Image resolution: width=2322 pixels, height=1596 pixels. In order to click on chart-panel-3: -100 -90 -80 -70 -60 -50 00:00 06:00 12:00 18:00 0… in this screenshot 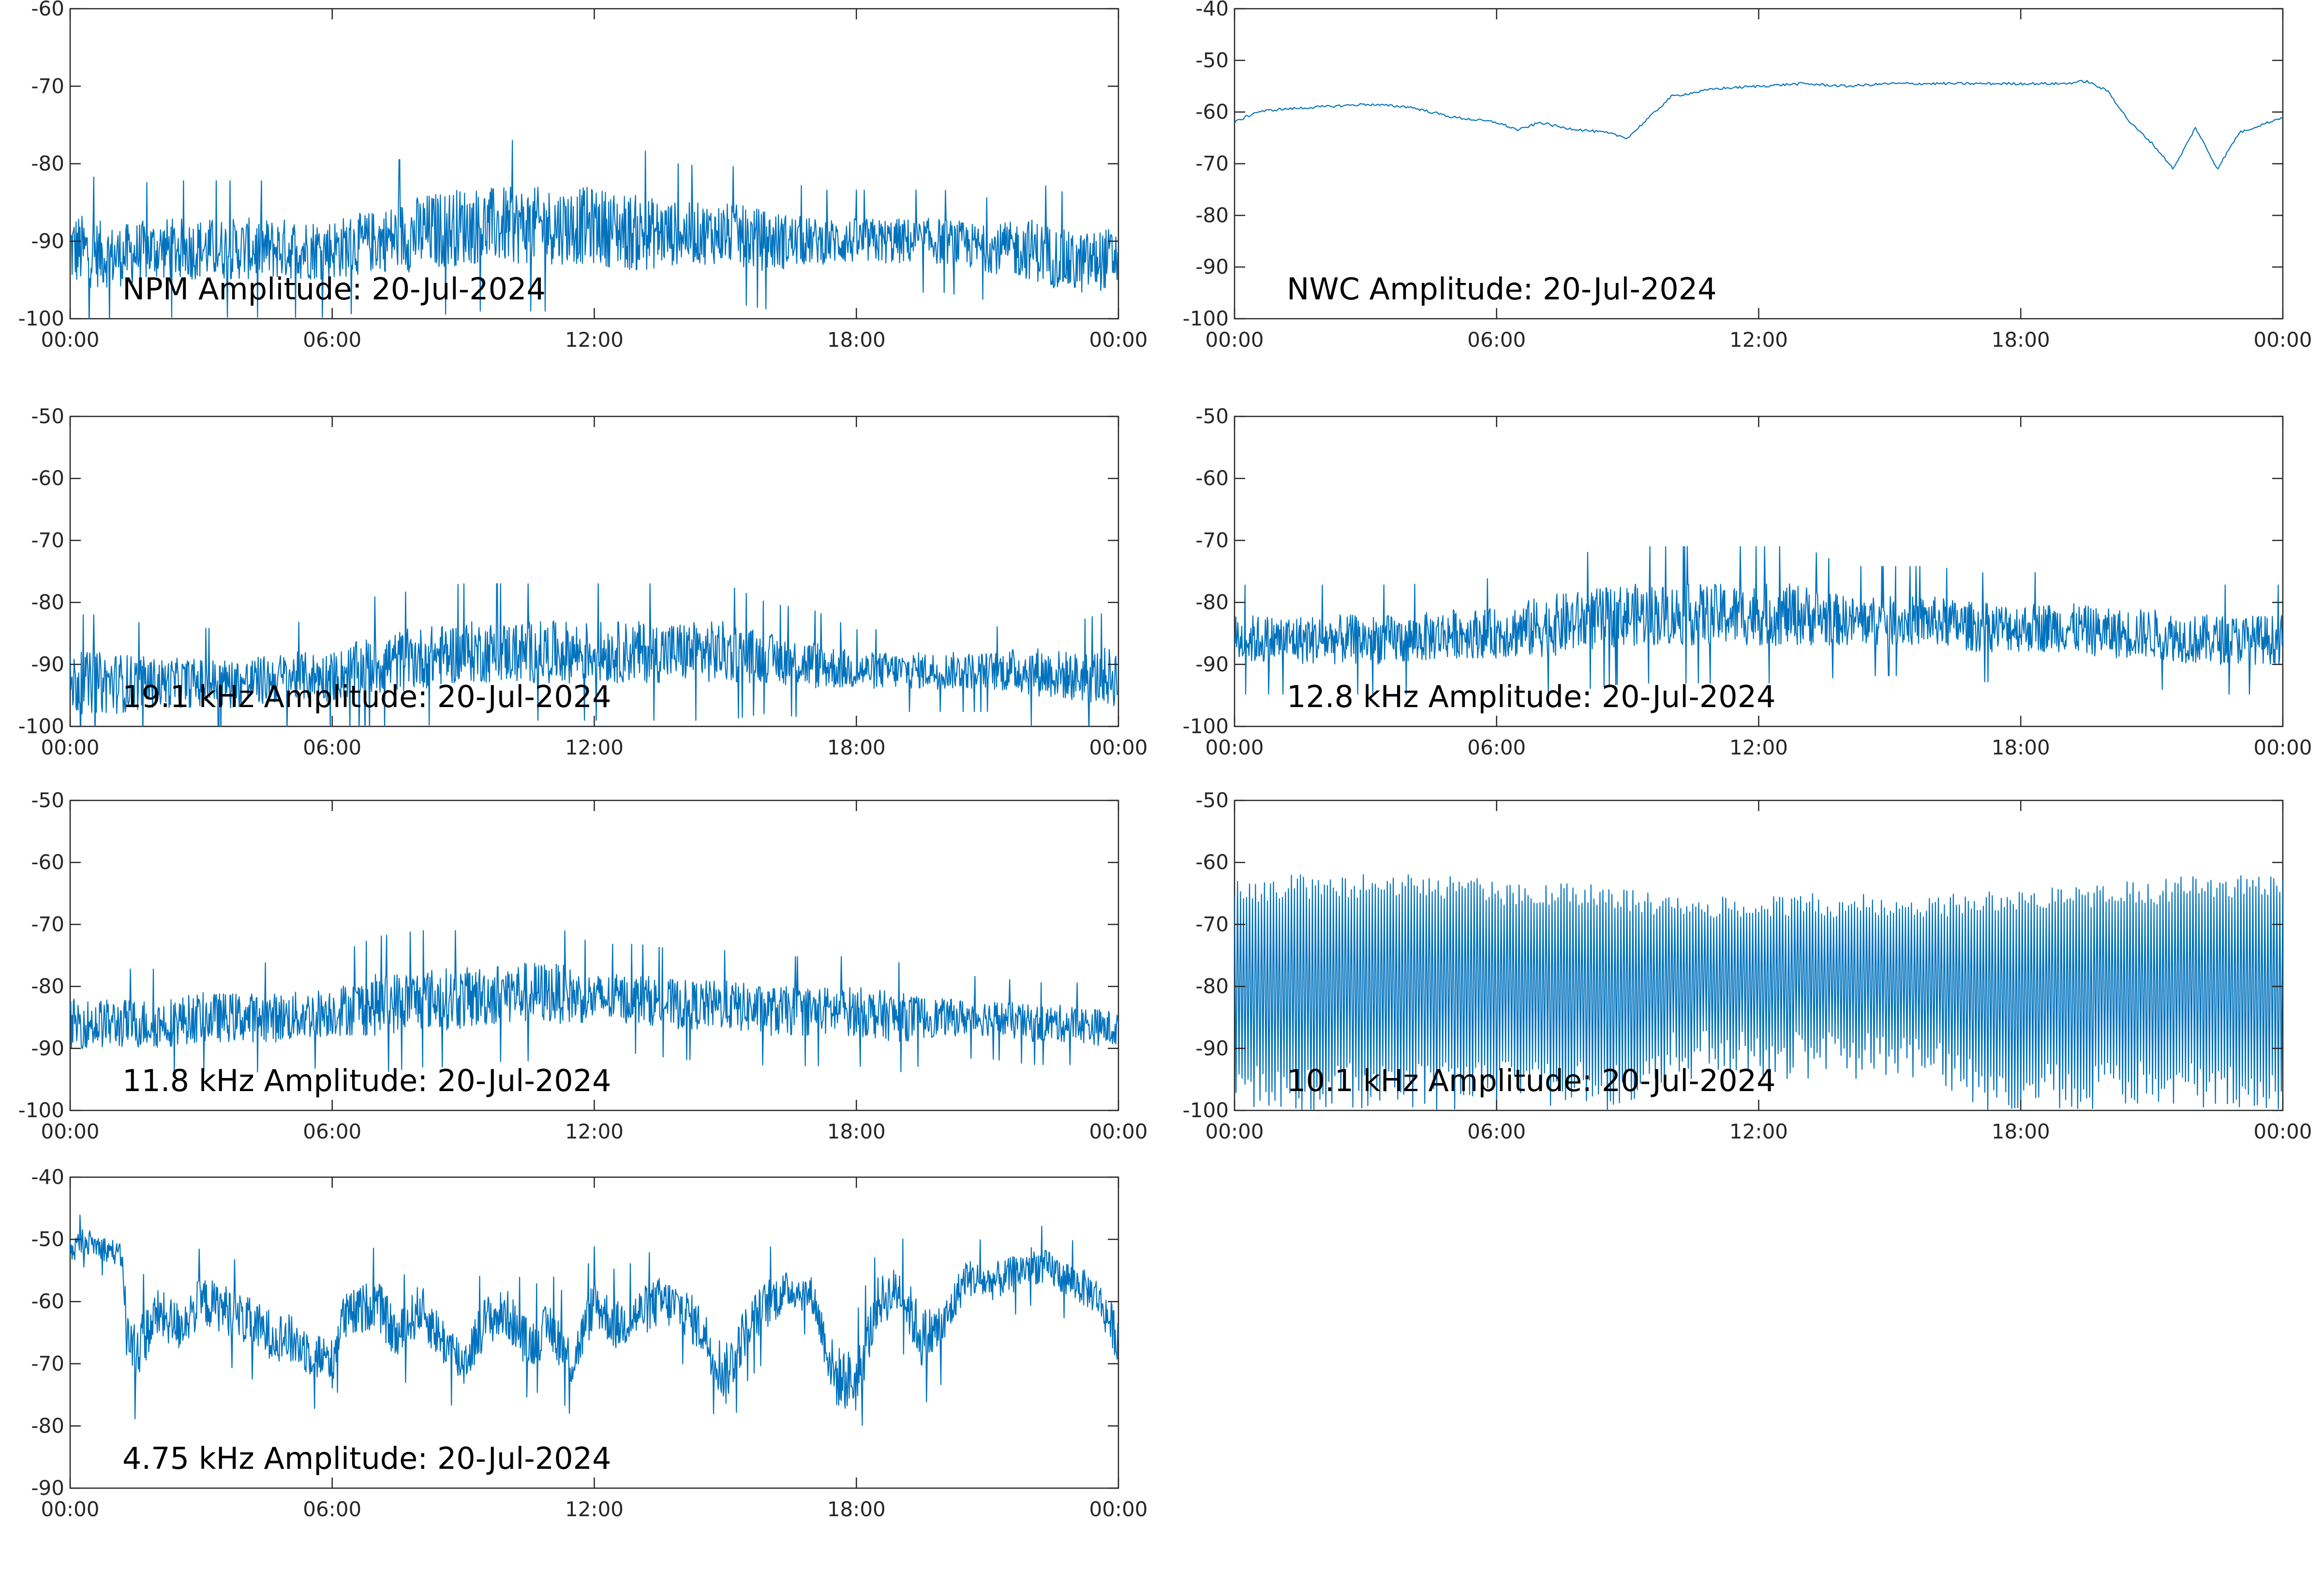, I will do `click(583, 581)`.